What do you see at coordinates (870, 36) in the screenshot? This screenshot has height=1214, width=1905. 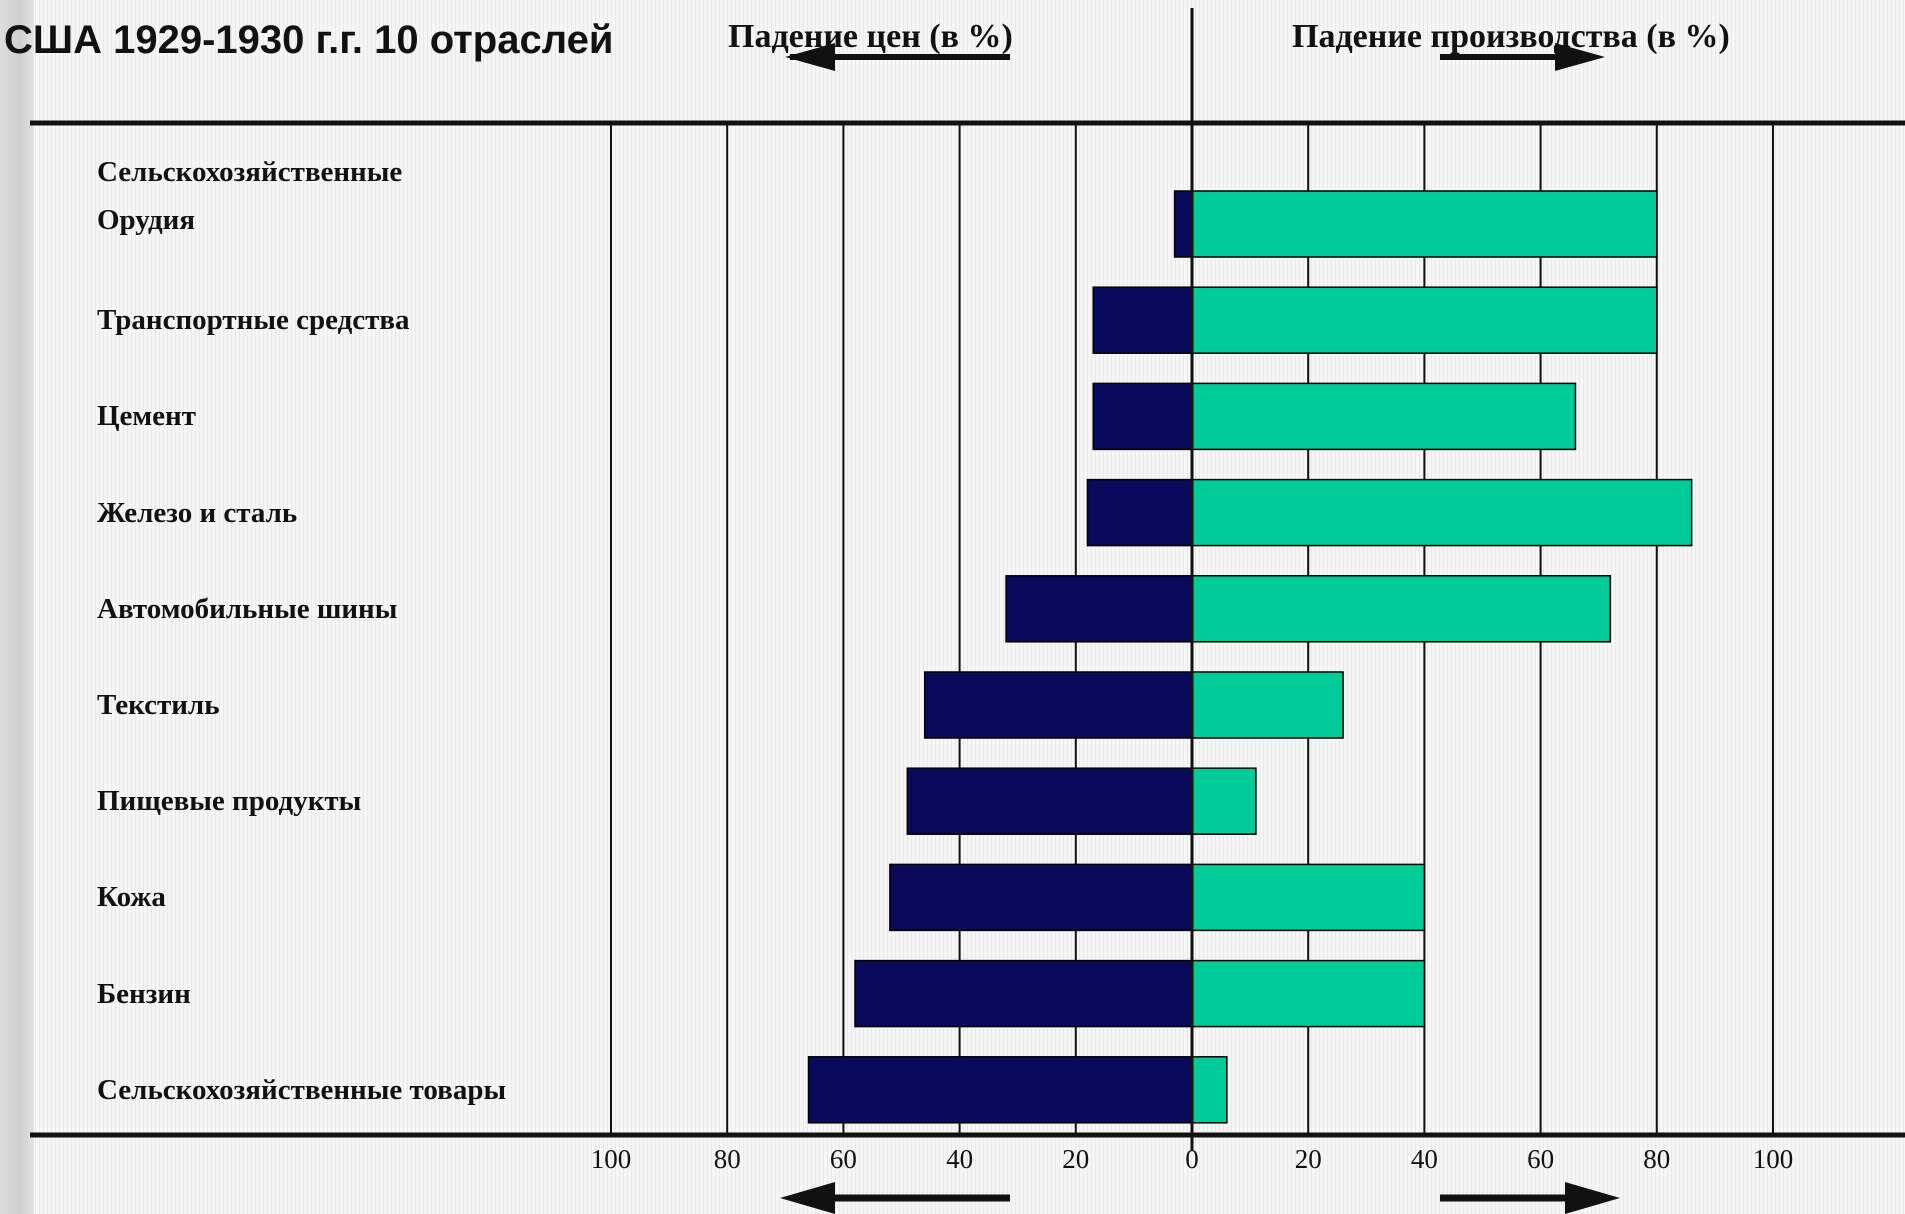 I see `price-drop-header: Падение цен (в %)` at bounding box center [870, 36].